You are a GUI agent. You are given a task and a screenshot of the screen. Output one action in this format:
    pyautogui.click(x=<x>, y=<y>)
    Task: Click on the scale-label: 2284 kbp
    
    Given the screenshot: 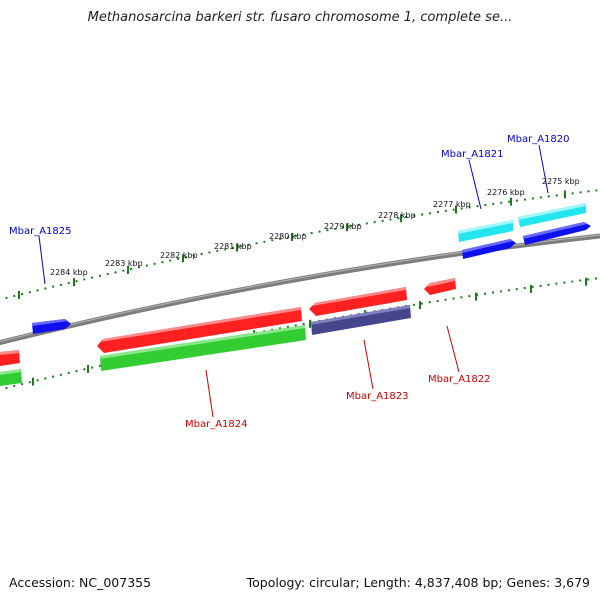 What is the action you would take?
    pyautogui.click(x=69, y=272)
    